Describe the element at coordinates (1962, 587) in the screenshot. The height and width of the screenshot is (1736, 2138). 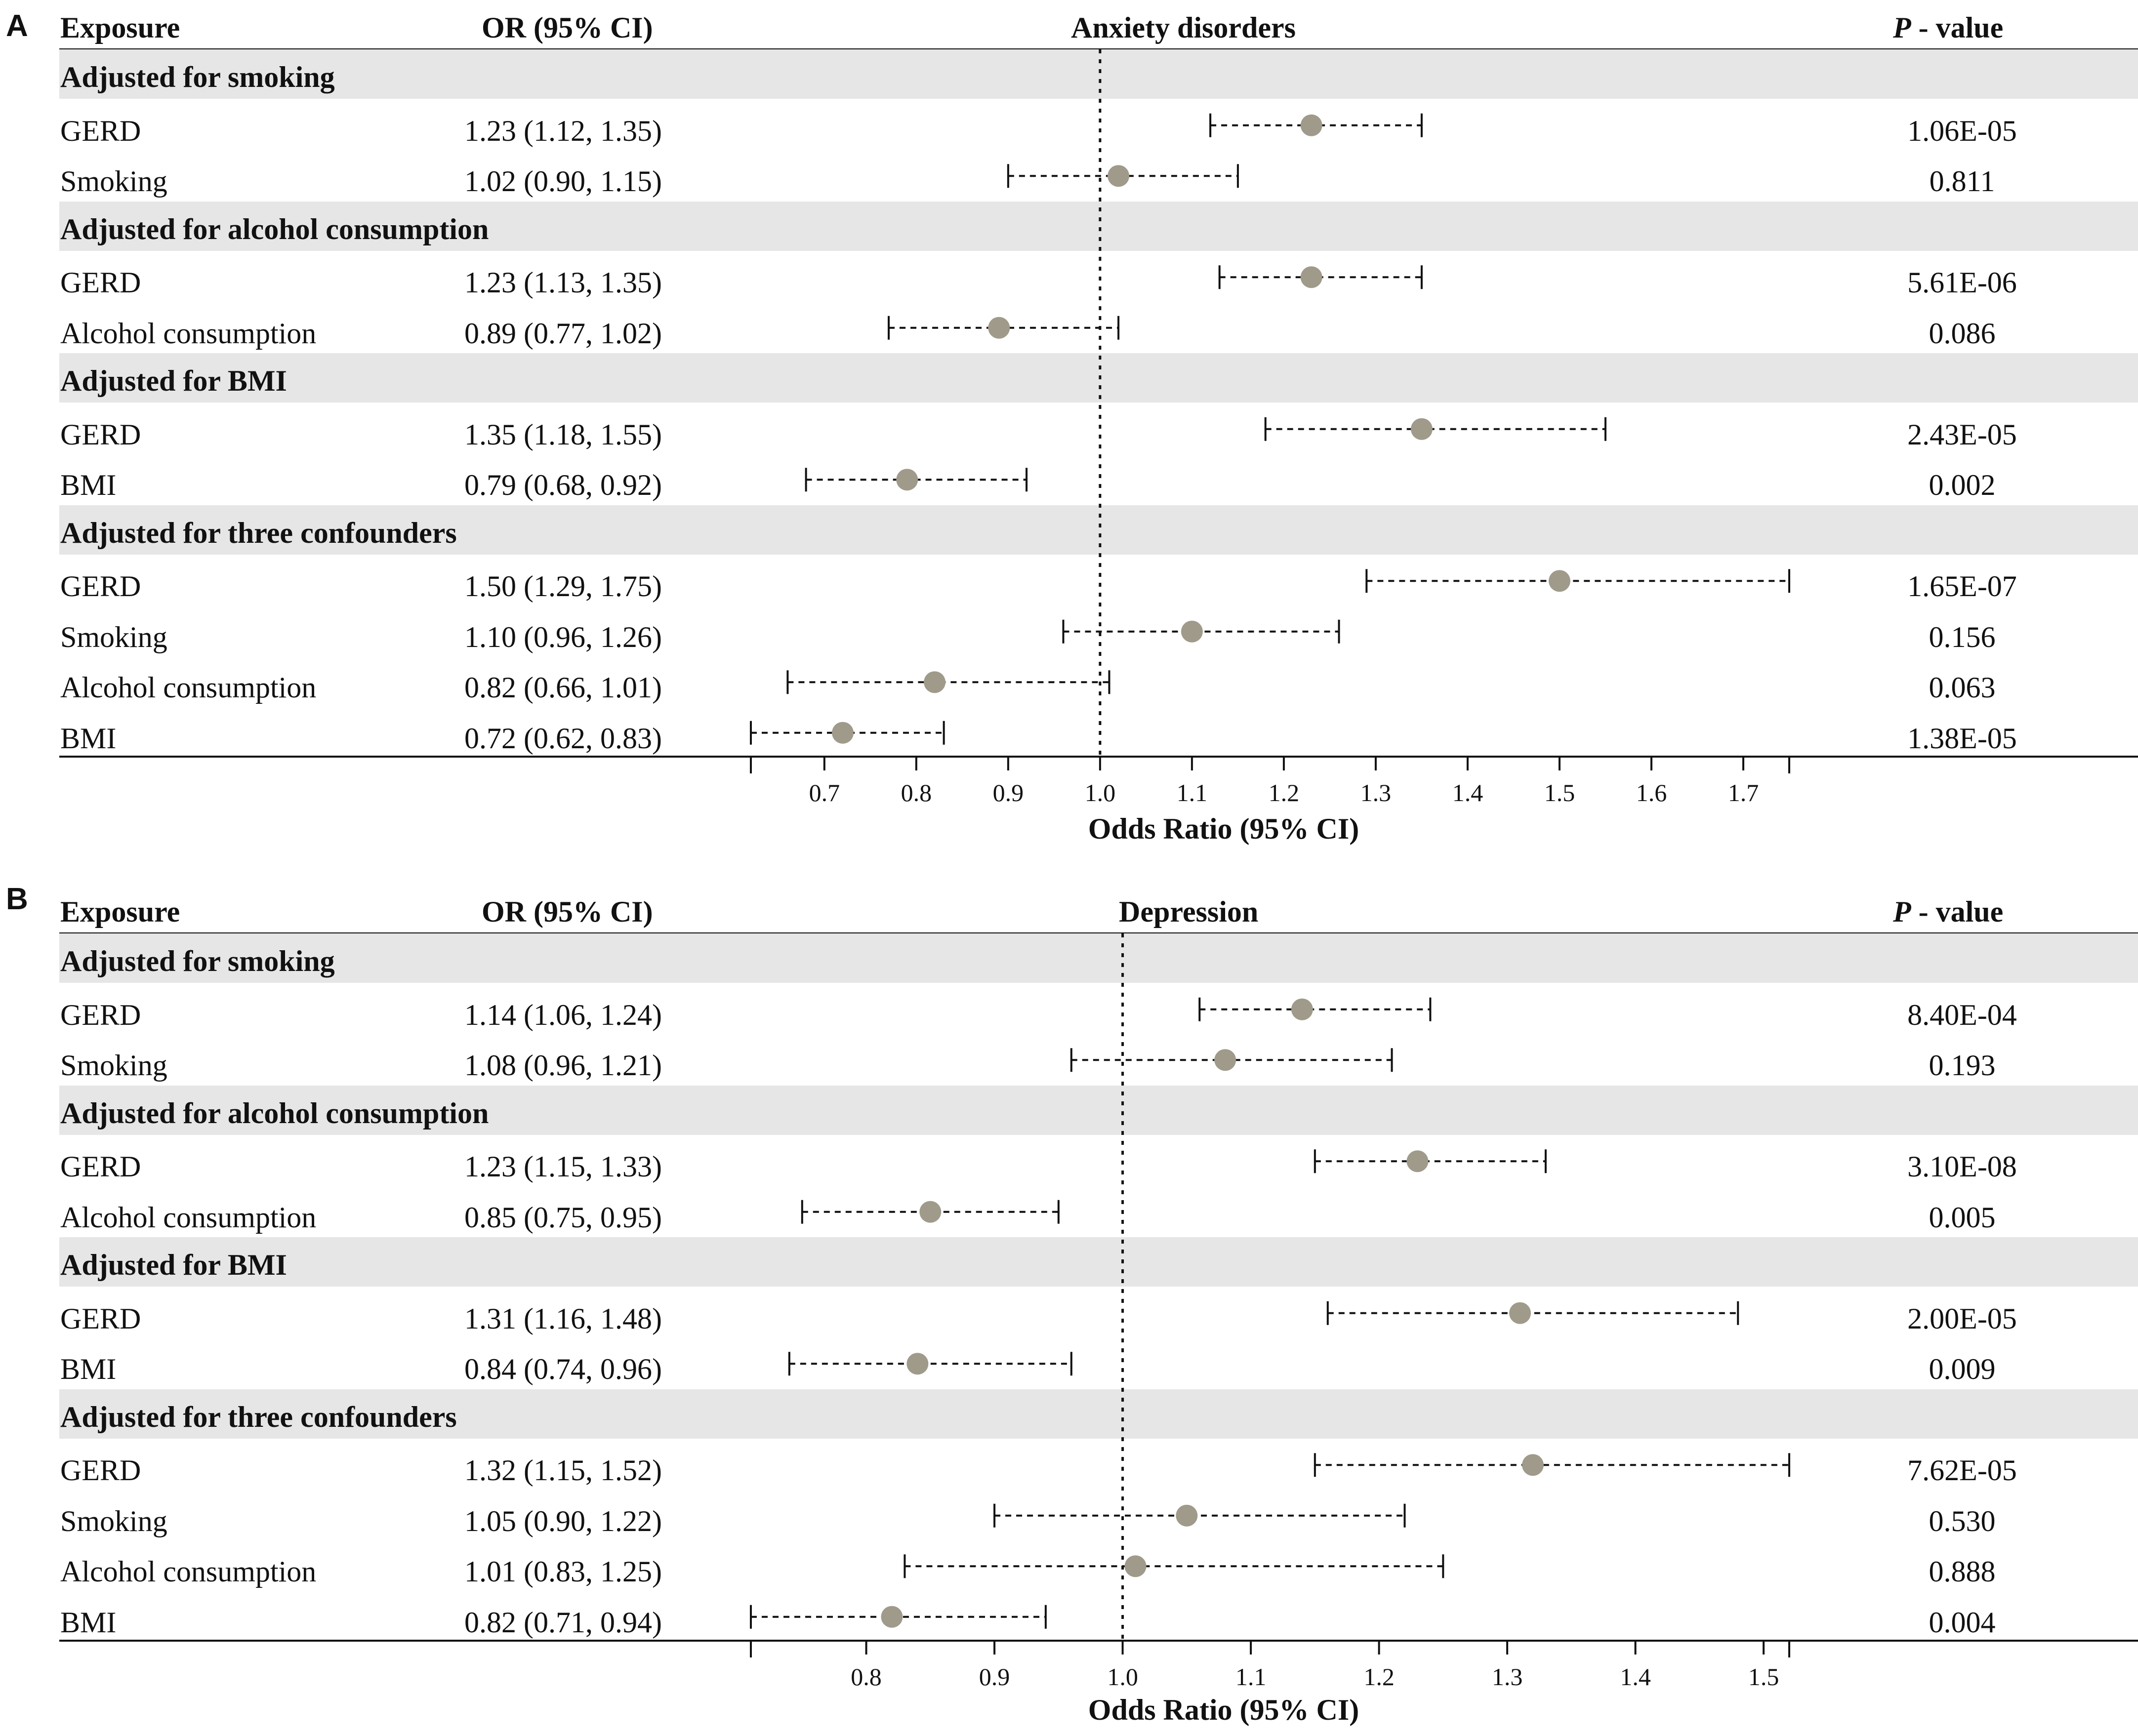
I see `p-value: 1.65E-07` at that location.